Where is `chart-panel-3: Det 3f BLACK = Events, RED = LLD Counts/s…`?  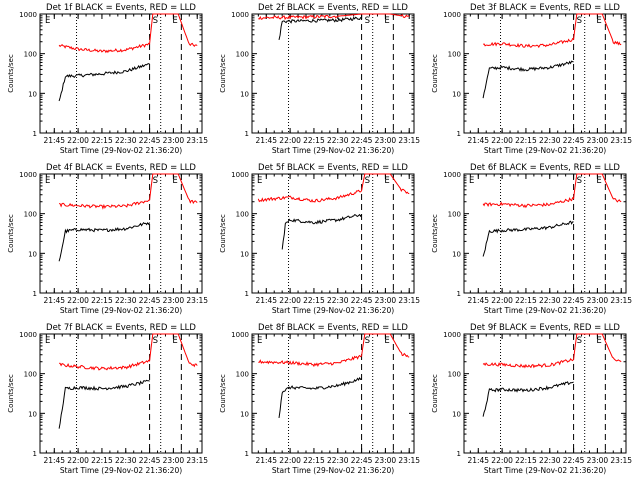
chart-panel-3: Det 3f BLACK = Events, RED = LLD Counts/s… is located at coordinates (531, 79).